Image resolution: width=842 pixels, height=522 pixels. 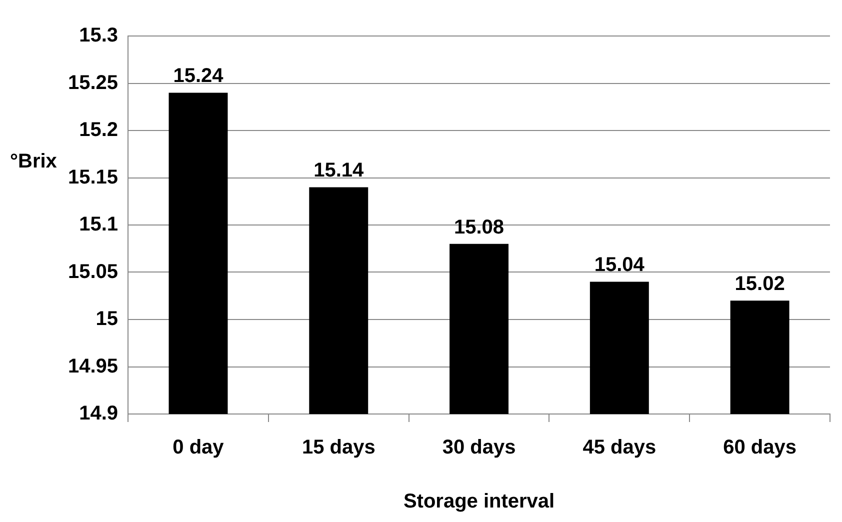 I want to click on y-axis-title: °Brix, so click(x=33, y=161).